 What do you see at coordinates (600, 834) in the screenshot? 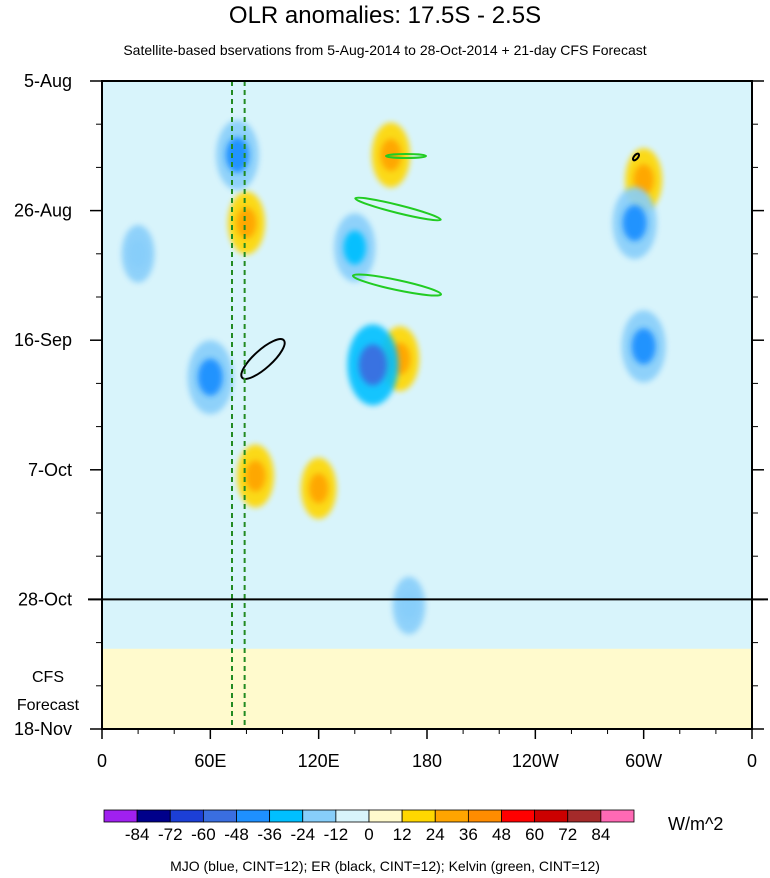
I see `colorbar-label: 84` at bounding box center [600, 834].